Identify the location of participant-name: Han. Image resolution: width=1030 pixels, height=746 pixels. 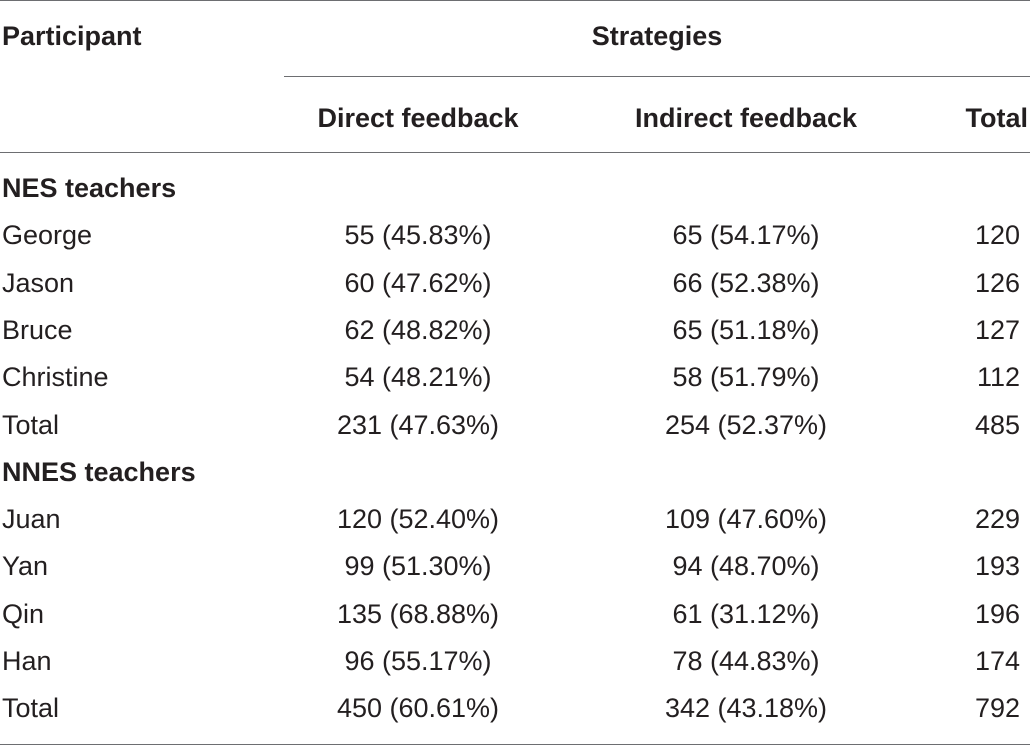
(27, 661).